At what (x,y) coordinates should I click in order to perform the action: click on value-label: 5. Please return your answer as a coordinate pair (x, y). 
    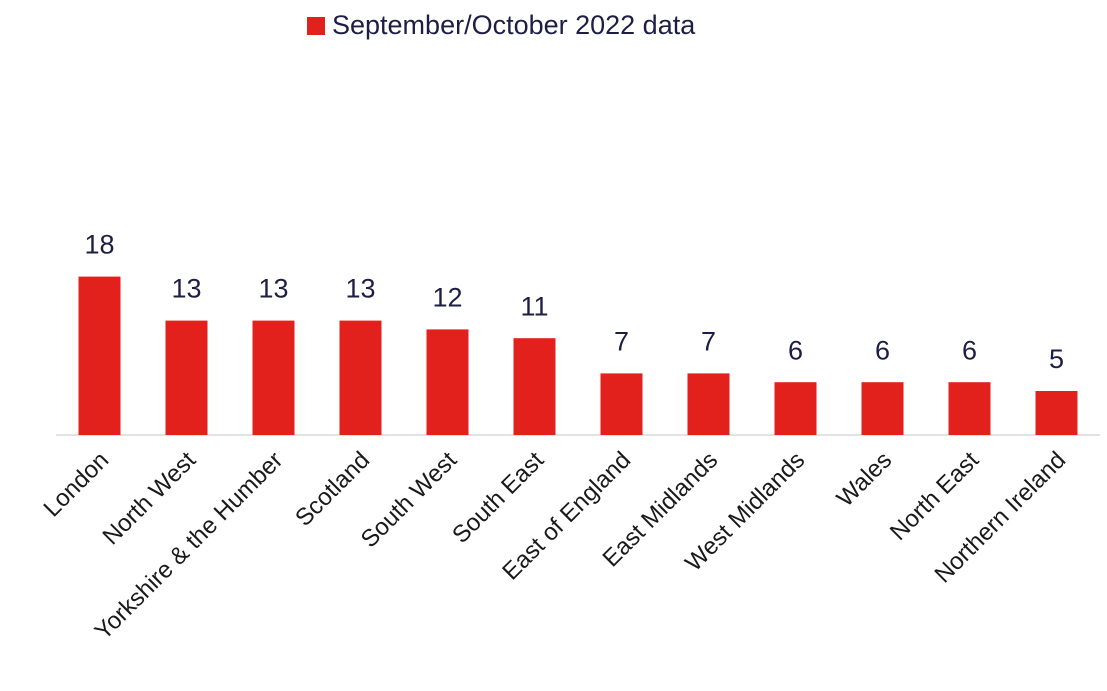
    Looking at the image, I should click on (1056, 359).